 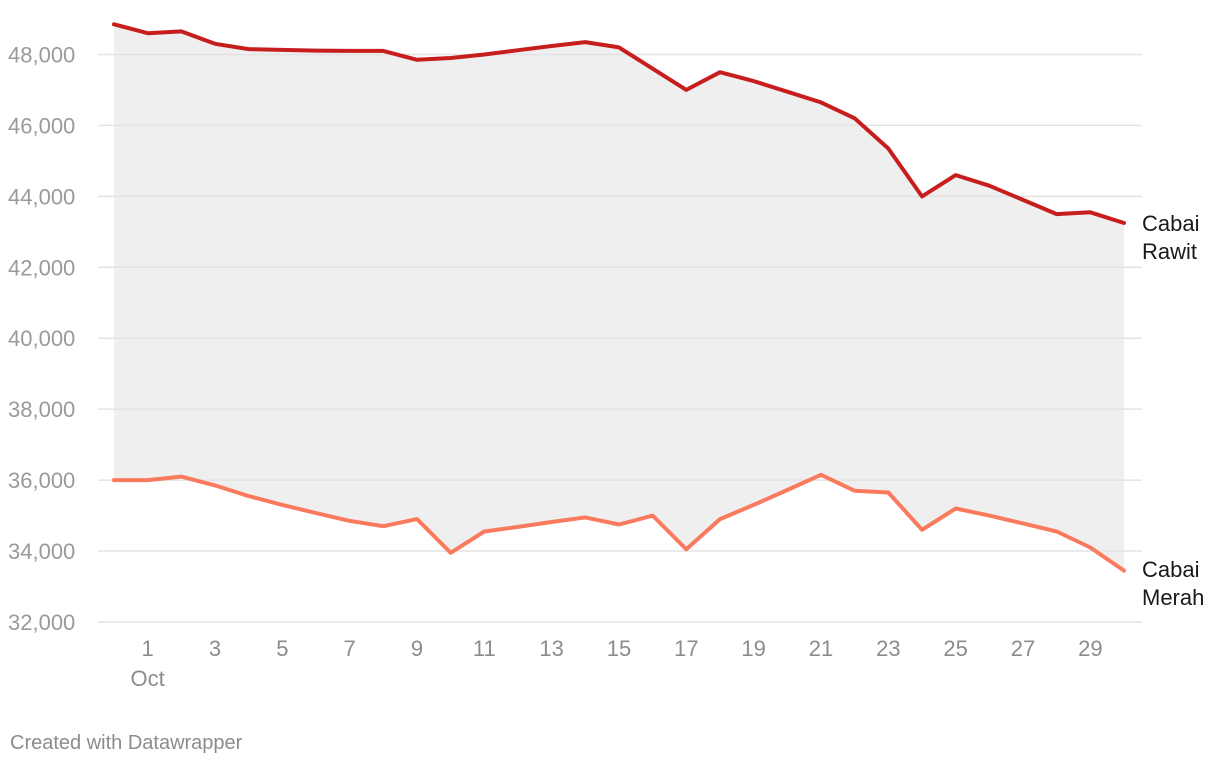 What do you see at coordinates (41, 196) in the screenshot?
I see `y-tick-label: 44,000` at bounding box center [41, 196].